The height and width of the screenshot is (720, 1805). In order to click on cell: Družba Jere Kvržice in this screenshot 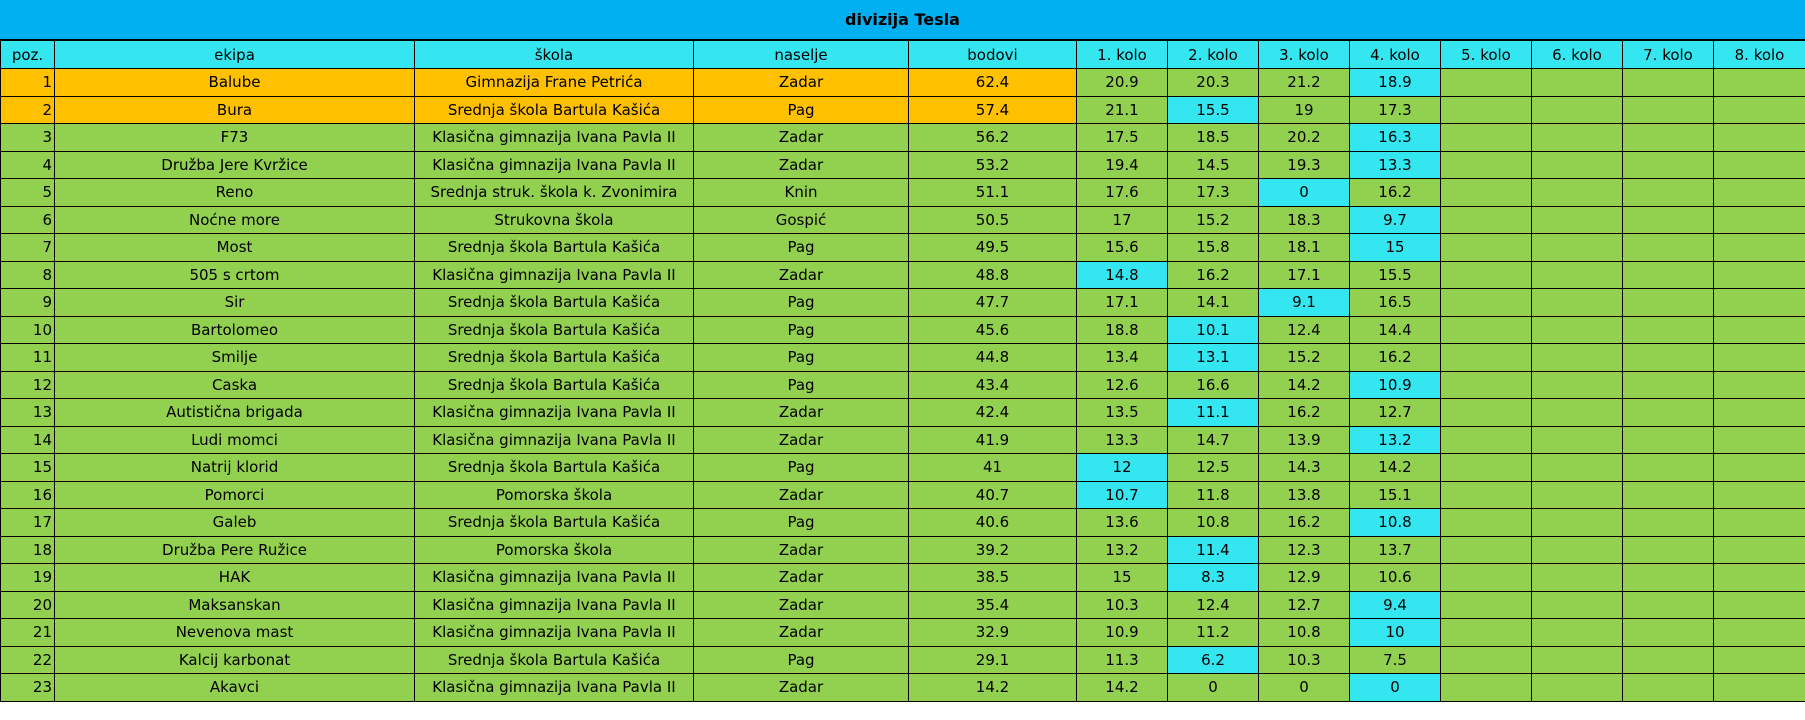, I will do `click(234, 164)`.